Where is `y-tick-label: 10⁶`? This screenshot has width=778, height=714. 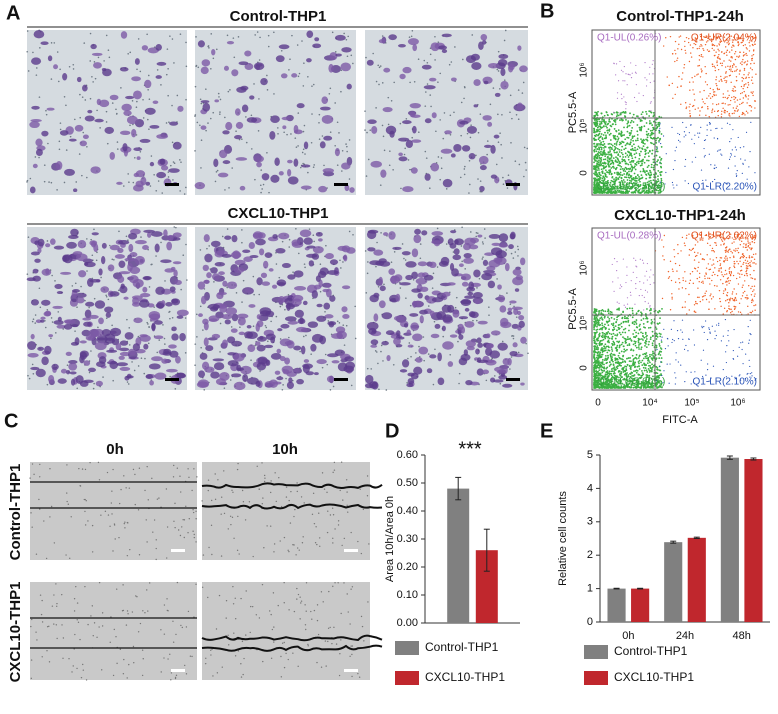
y-tick-label: 10⁶ is located at coordinates (584, 69).